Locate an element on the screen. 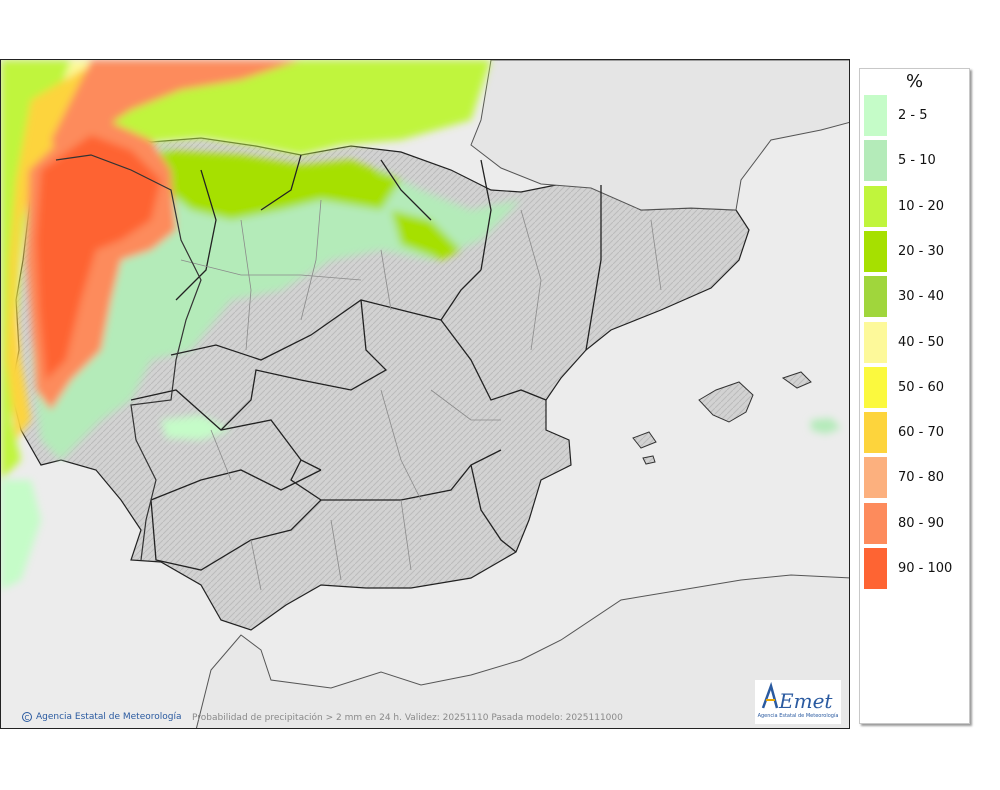  legend-label: 40 - 50 is located at coordinates (921, 342).